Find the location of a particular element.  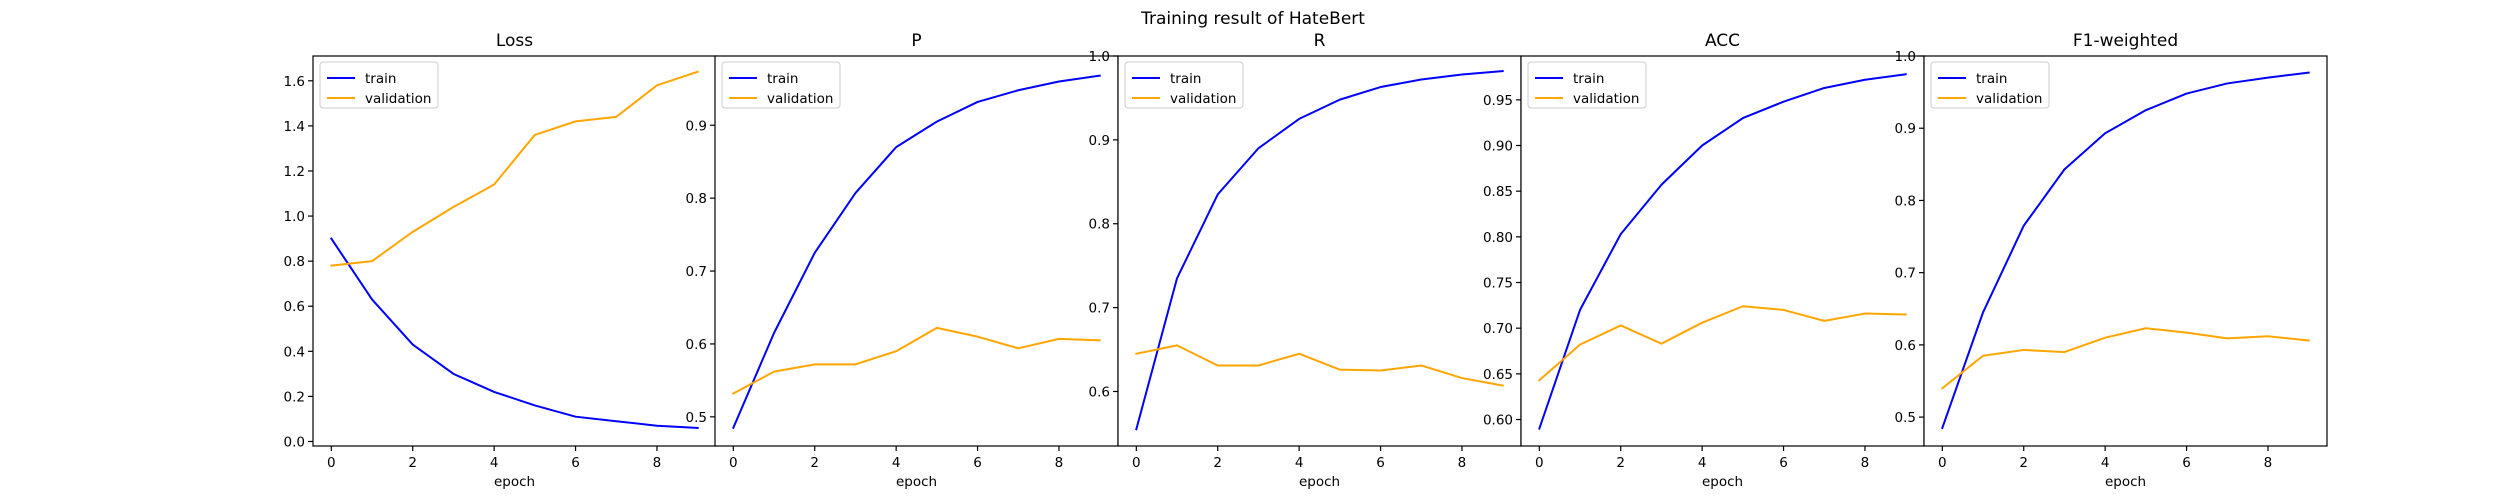

axes-frame-f1-weighted is located at coordinates (2125, 251).